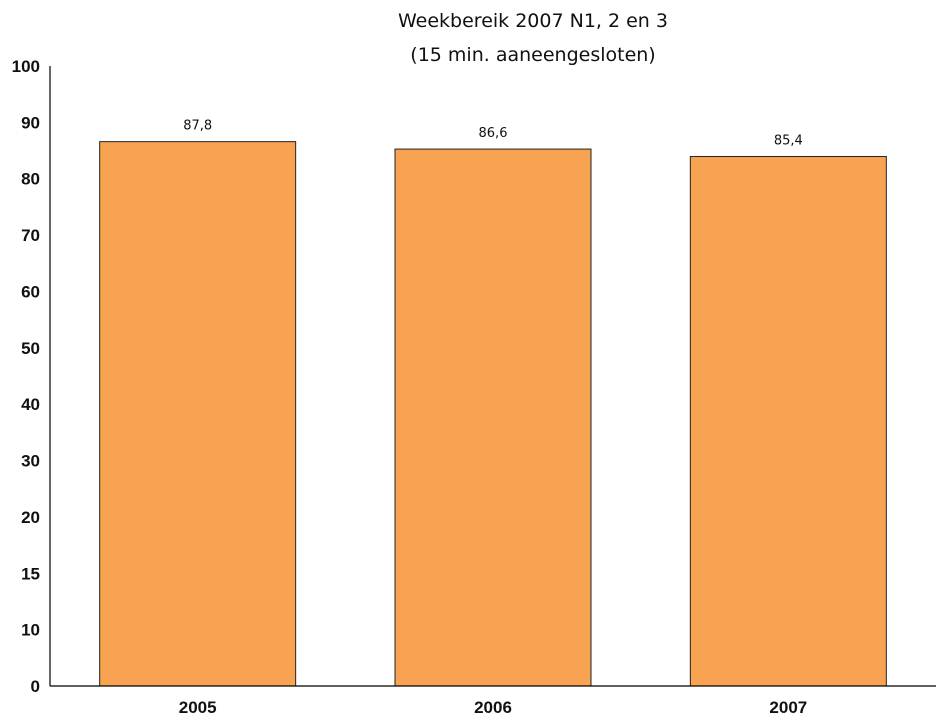  I want to click on x-axis-ticks: 2005 2006 2007, so click(493, 707).